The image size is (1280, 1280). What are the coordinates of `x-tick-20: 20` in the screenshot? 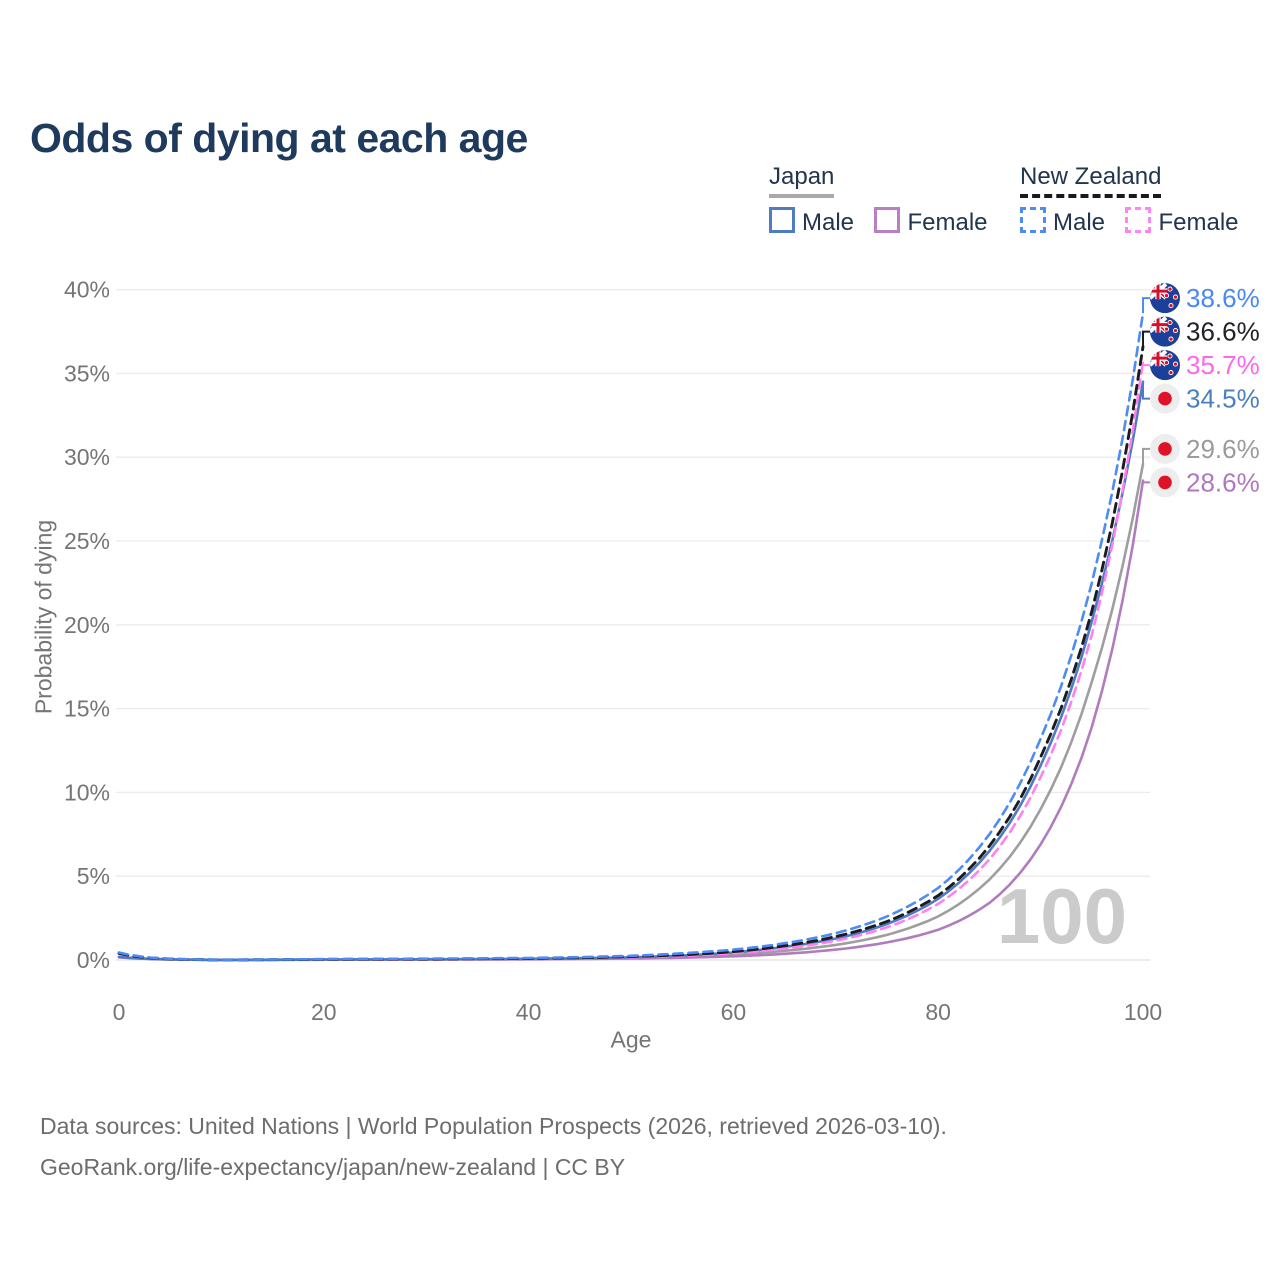 It's located at (324, 1012).